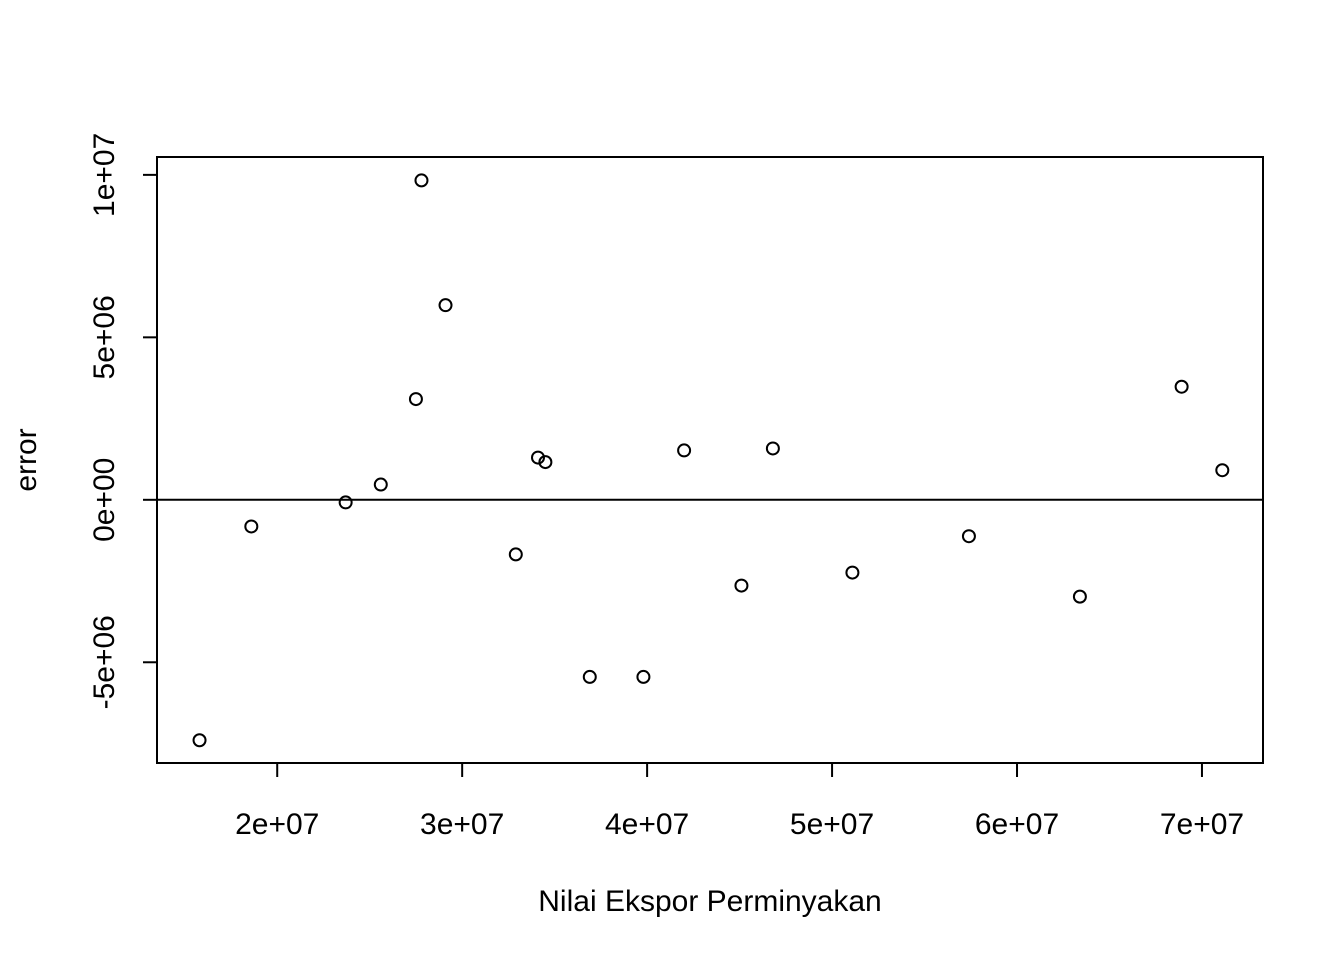 Image resolution: width=1344 pixels, height=960 pixels. Describe the element at coordinates (1017, 824) in the screenshot. I see `x-tick-label: 6e+07` at that location.